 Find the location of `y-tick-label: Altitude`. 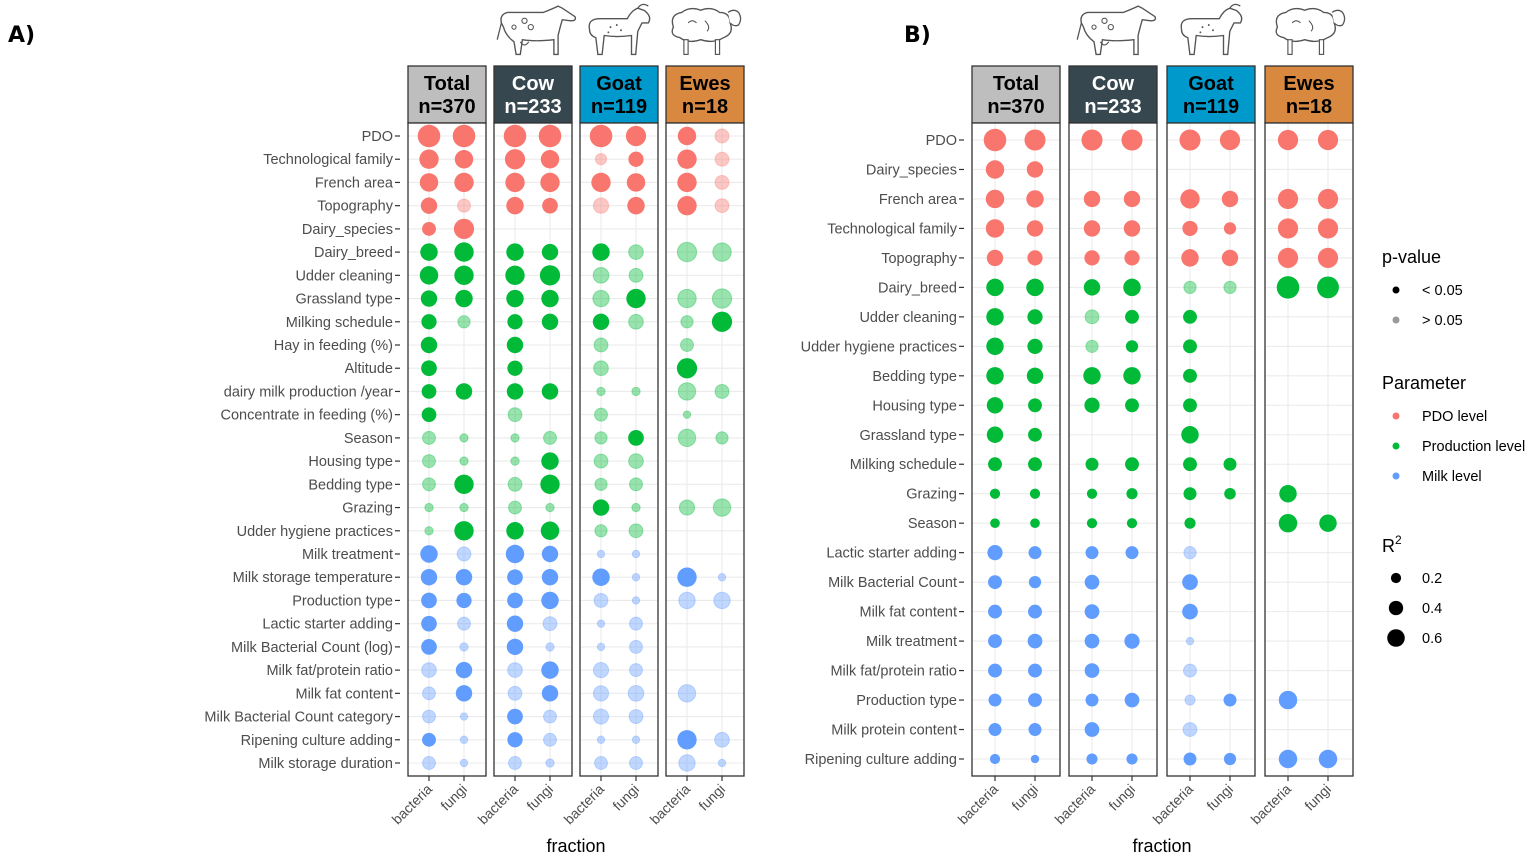

y-tick-label: Altitude is located at coordinates (369, 369).